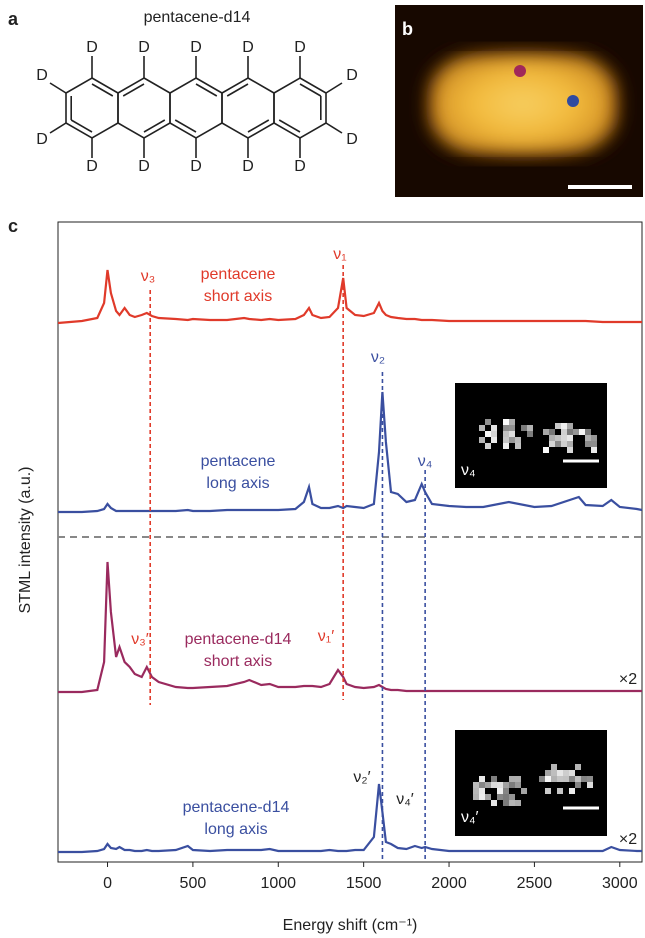 The height and width of the screenshot is (938, 645). Describe the element at coordinates (148, 276) in the screenshot. I see `mode-label: ν₃` at that location.